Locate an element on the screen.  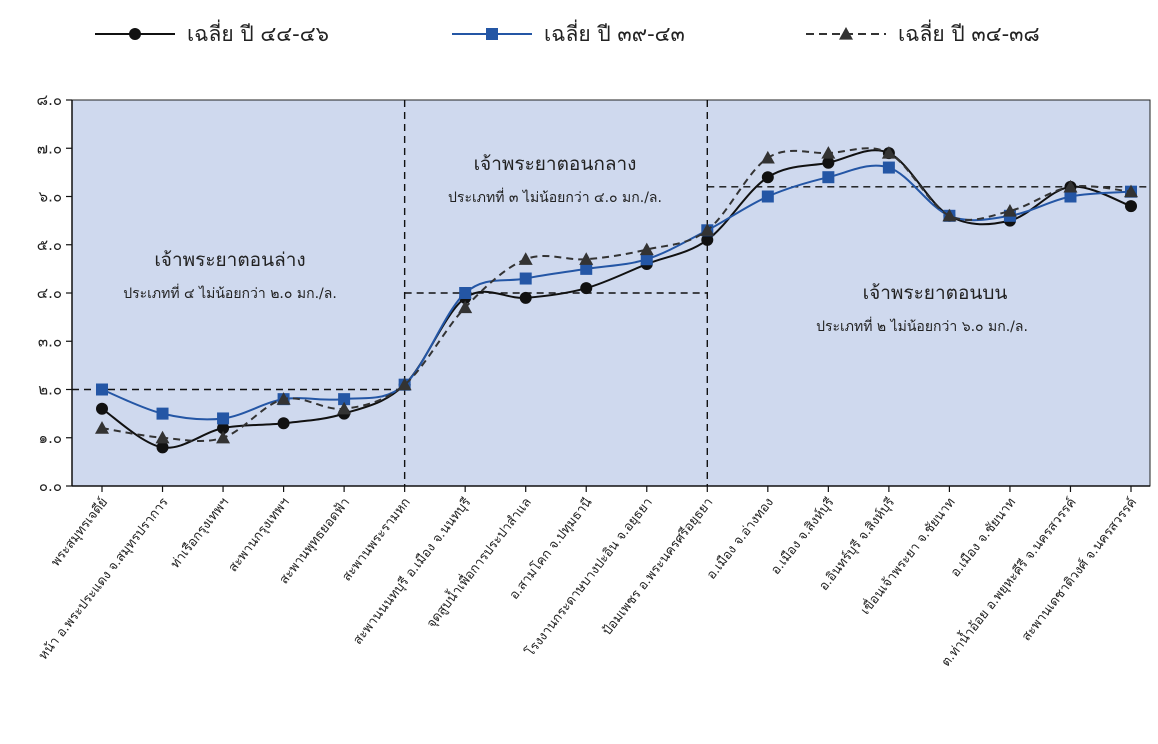
x-tick-label: สะพานนนทบุรี อ.เมือง จ.นนทบุรี is located at coordinates (412, 571).